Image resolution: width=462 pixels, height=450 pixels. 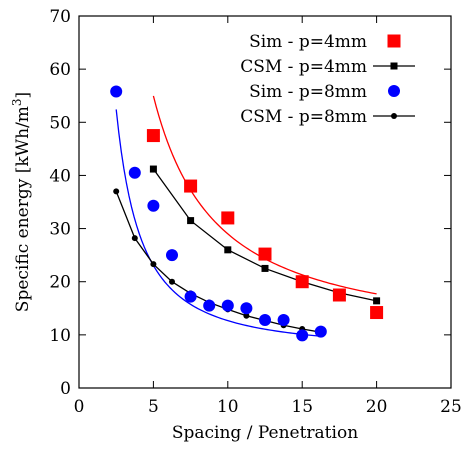 I want to click on y-tick-label-0: 0, so click(x=65, y=389).